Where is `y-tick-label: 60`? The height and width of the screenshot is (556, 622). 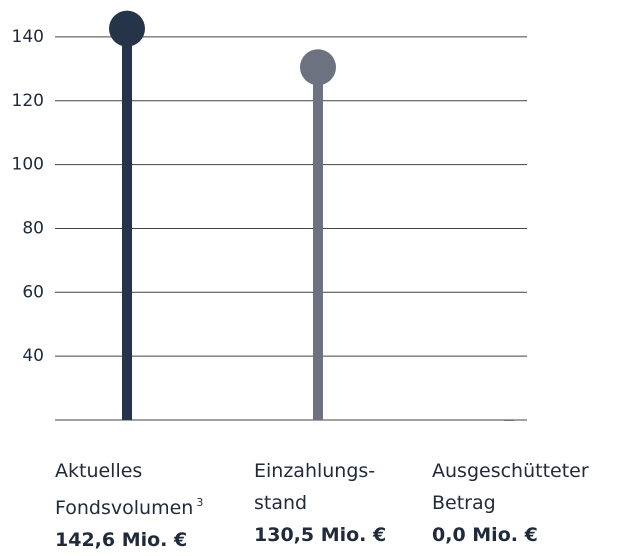 y-tick-label: 60 is located at coordinates (33, 292).